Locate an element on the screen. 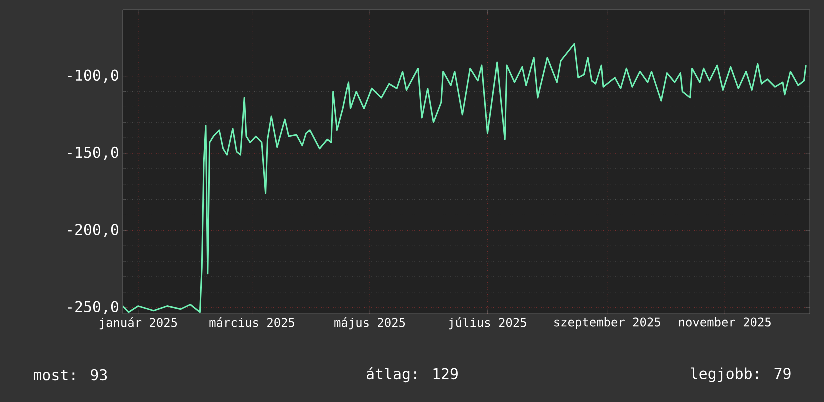  x-tick-label: május 2025 is located at coordinates (370, 324).